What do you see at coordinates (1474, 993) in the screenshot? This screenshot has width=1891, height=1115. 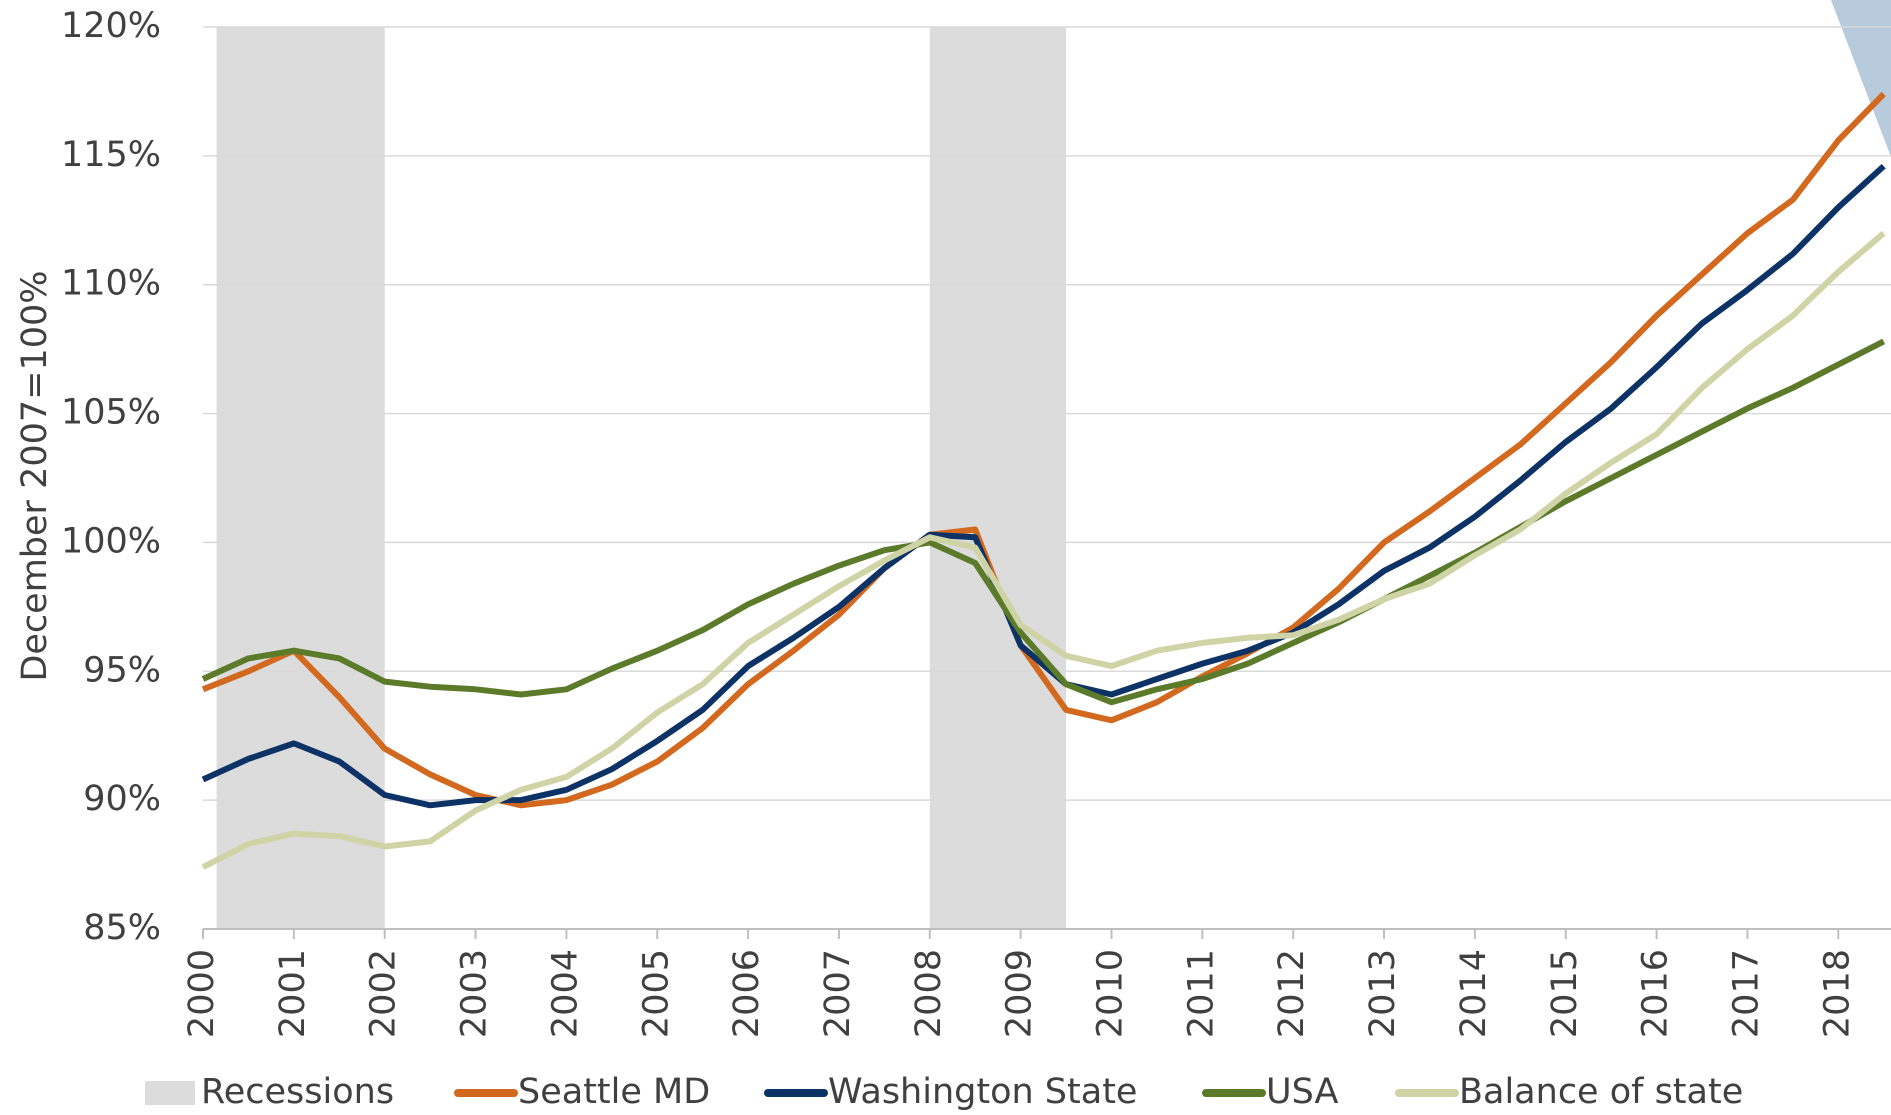 I see `x-tick-label: 2014` at bounding box center [1474, 993].